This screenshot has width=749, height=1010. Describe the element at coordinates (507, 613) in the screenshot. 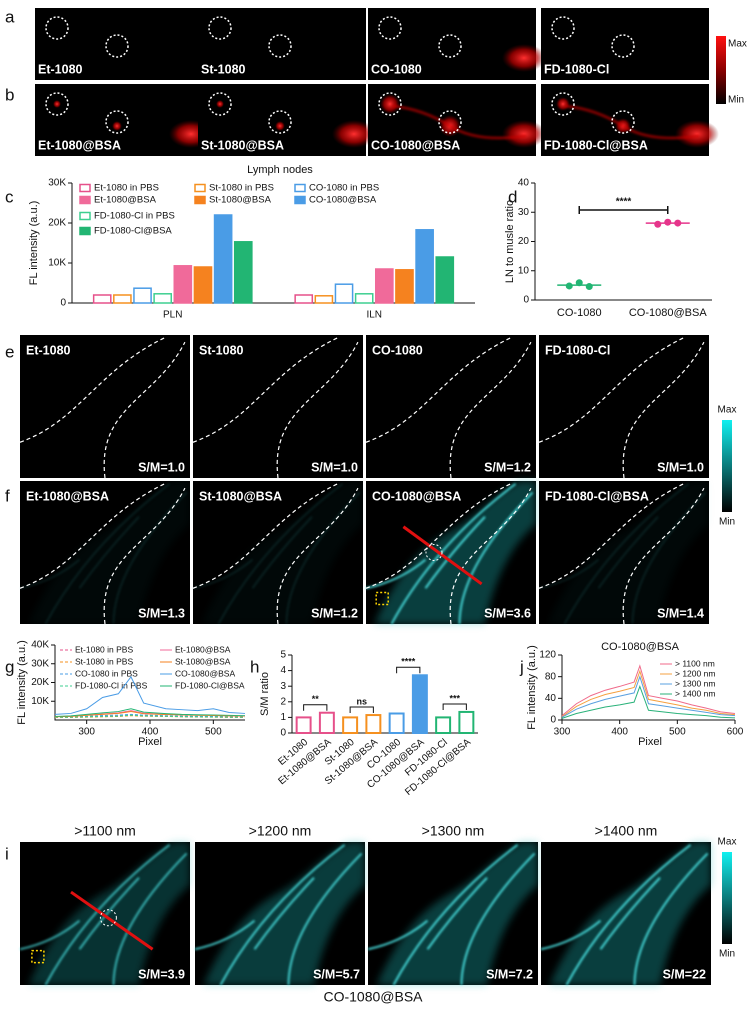

I see `ratio-label: S/M=3.6` at that location.